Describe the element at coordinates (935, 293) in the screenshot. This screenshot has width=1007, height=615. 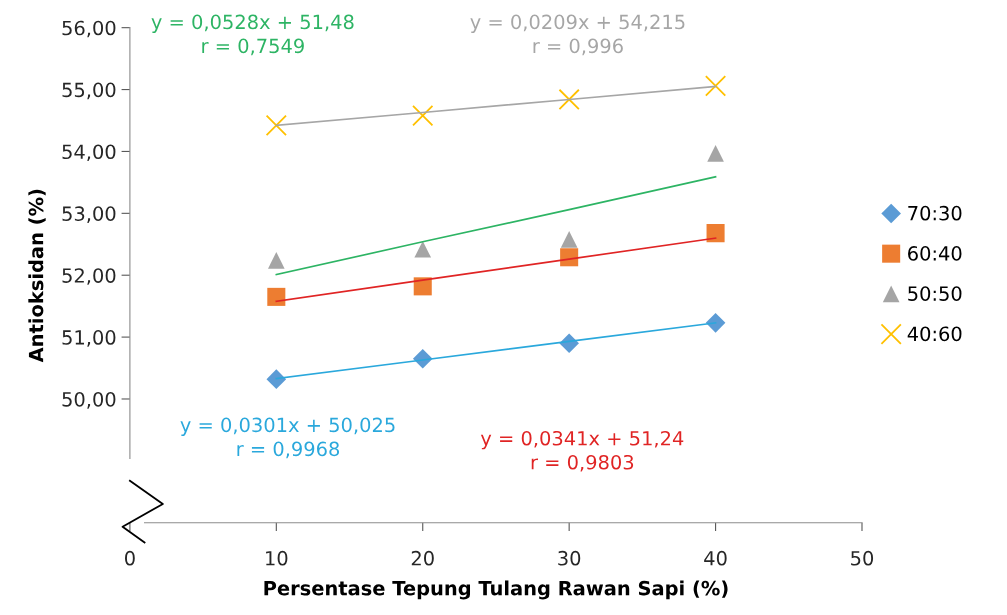
I see `legend-label: 50:50` at that location.